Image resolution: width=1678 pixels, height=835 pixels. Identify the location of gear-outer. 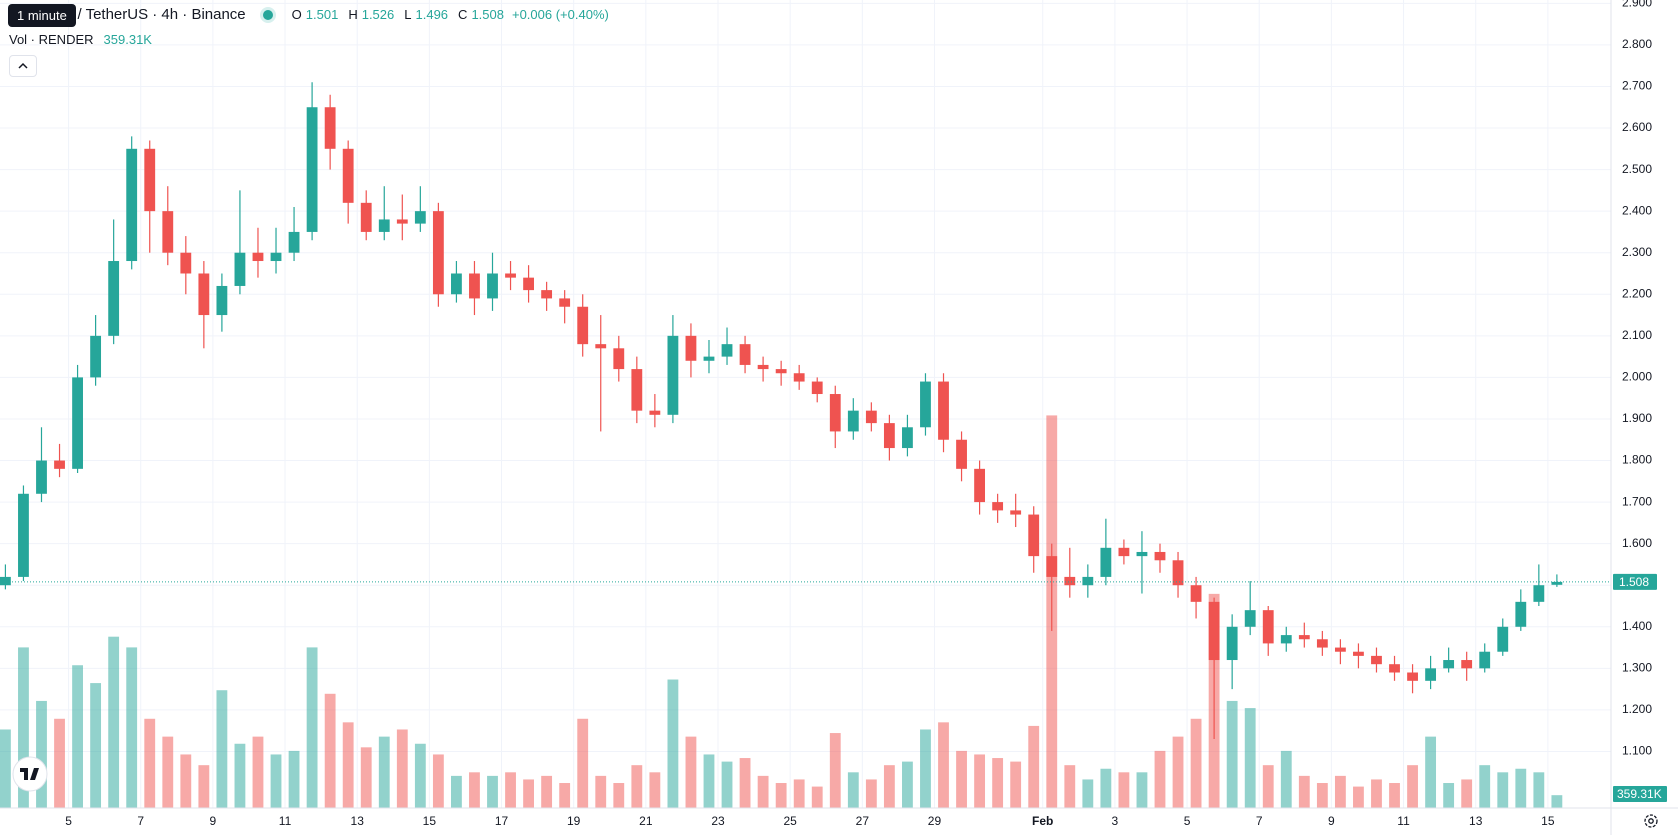
(1651, 821).